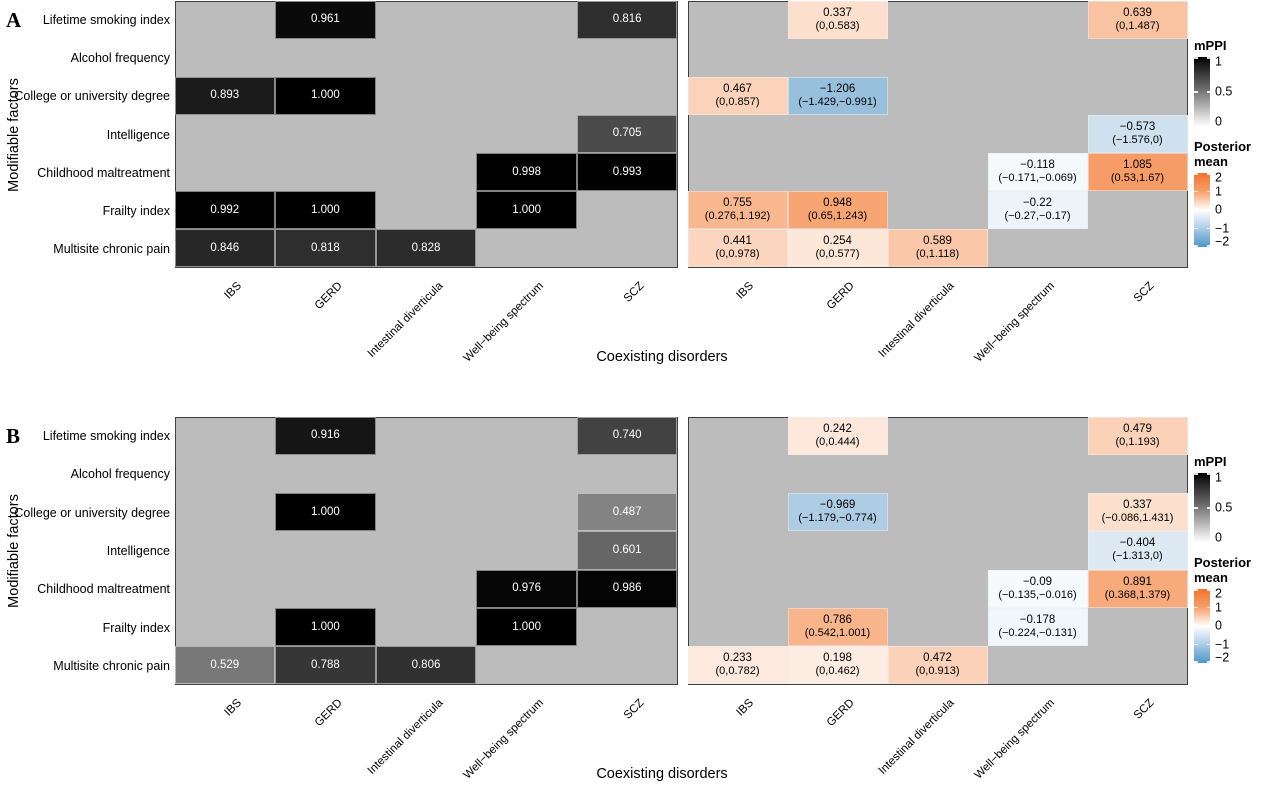  I want to click on legend-bar-mppi: 1 0.5 0, so click(1237, 508).